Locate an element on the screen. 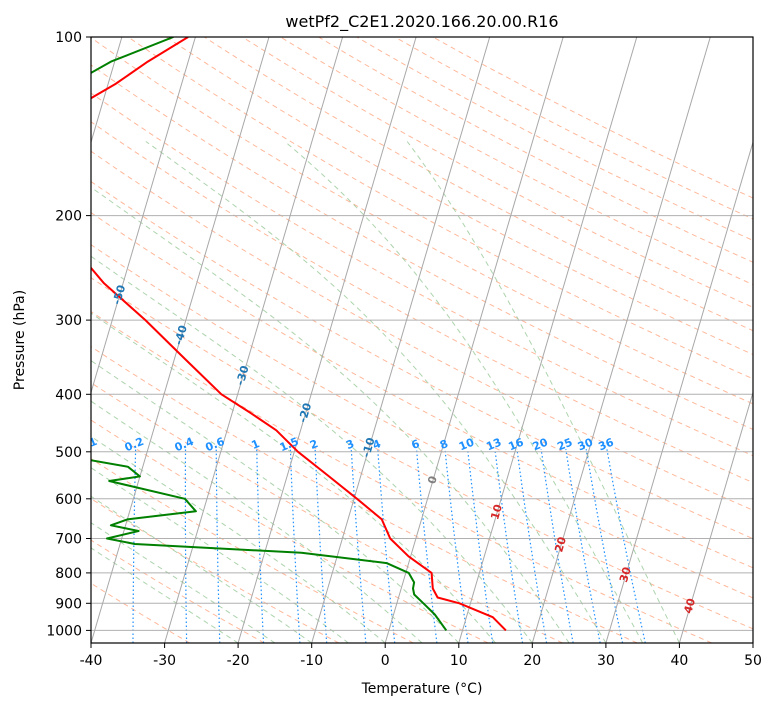  isotherm-label: -10 is located at coordinates (369, 447).